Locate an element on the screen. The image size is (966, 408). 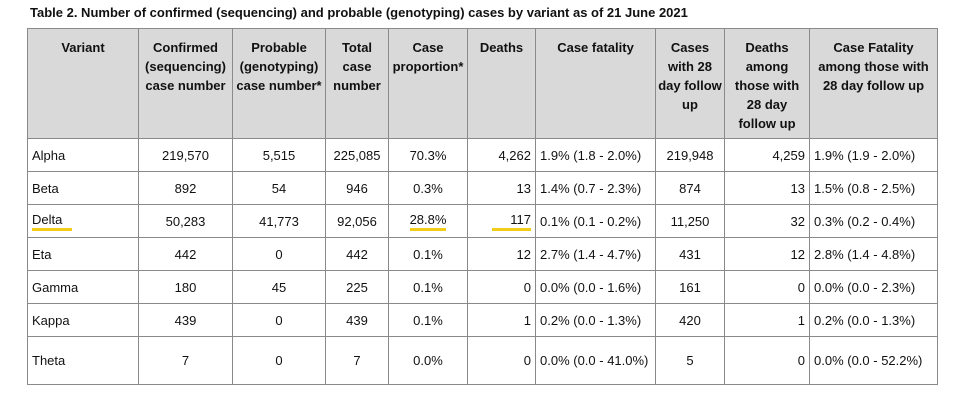
cell-followup: 874 is located at coordinates (690, 188).